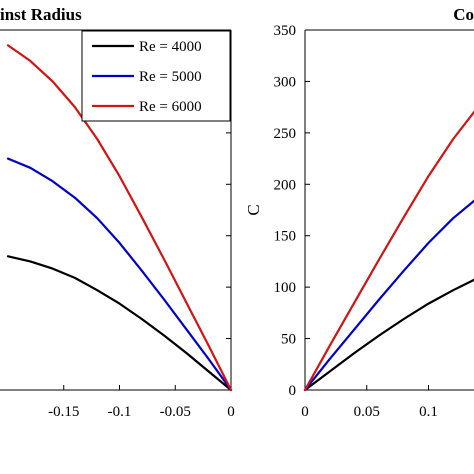 The height and width of the screenshot is (474, 474). I want to click on legend: Re = 4000 Re = 5000 Re = 6000, so click(156, 76).